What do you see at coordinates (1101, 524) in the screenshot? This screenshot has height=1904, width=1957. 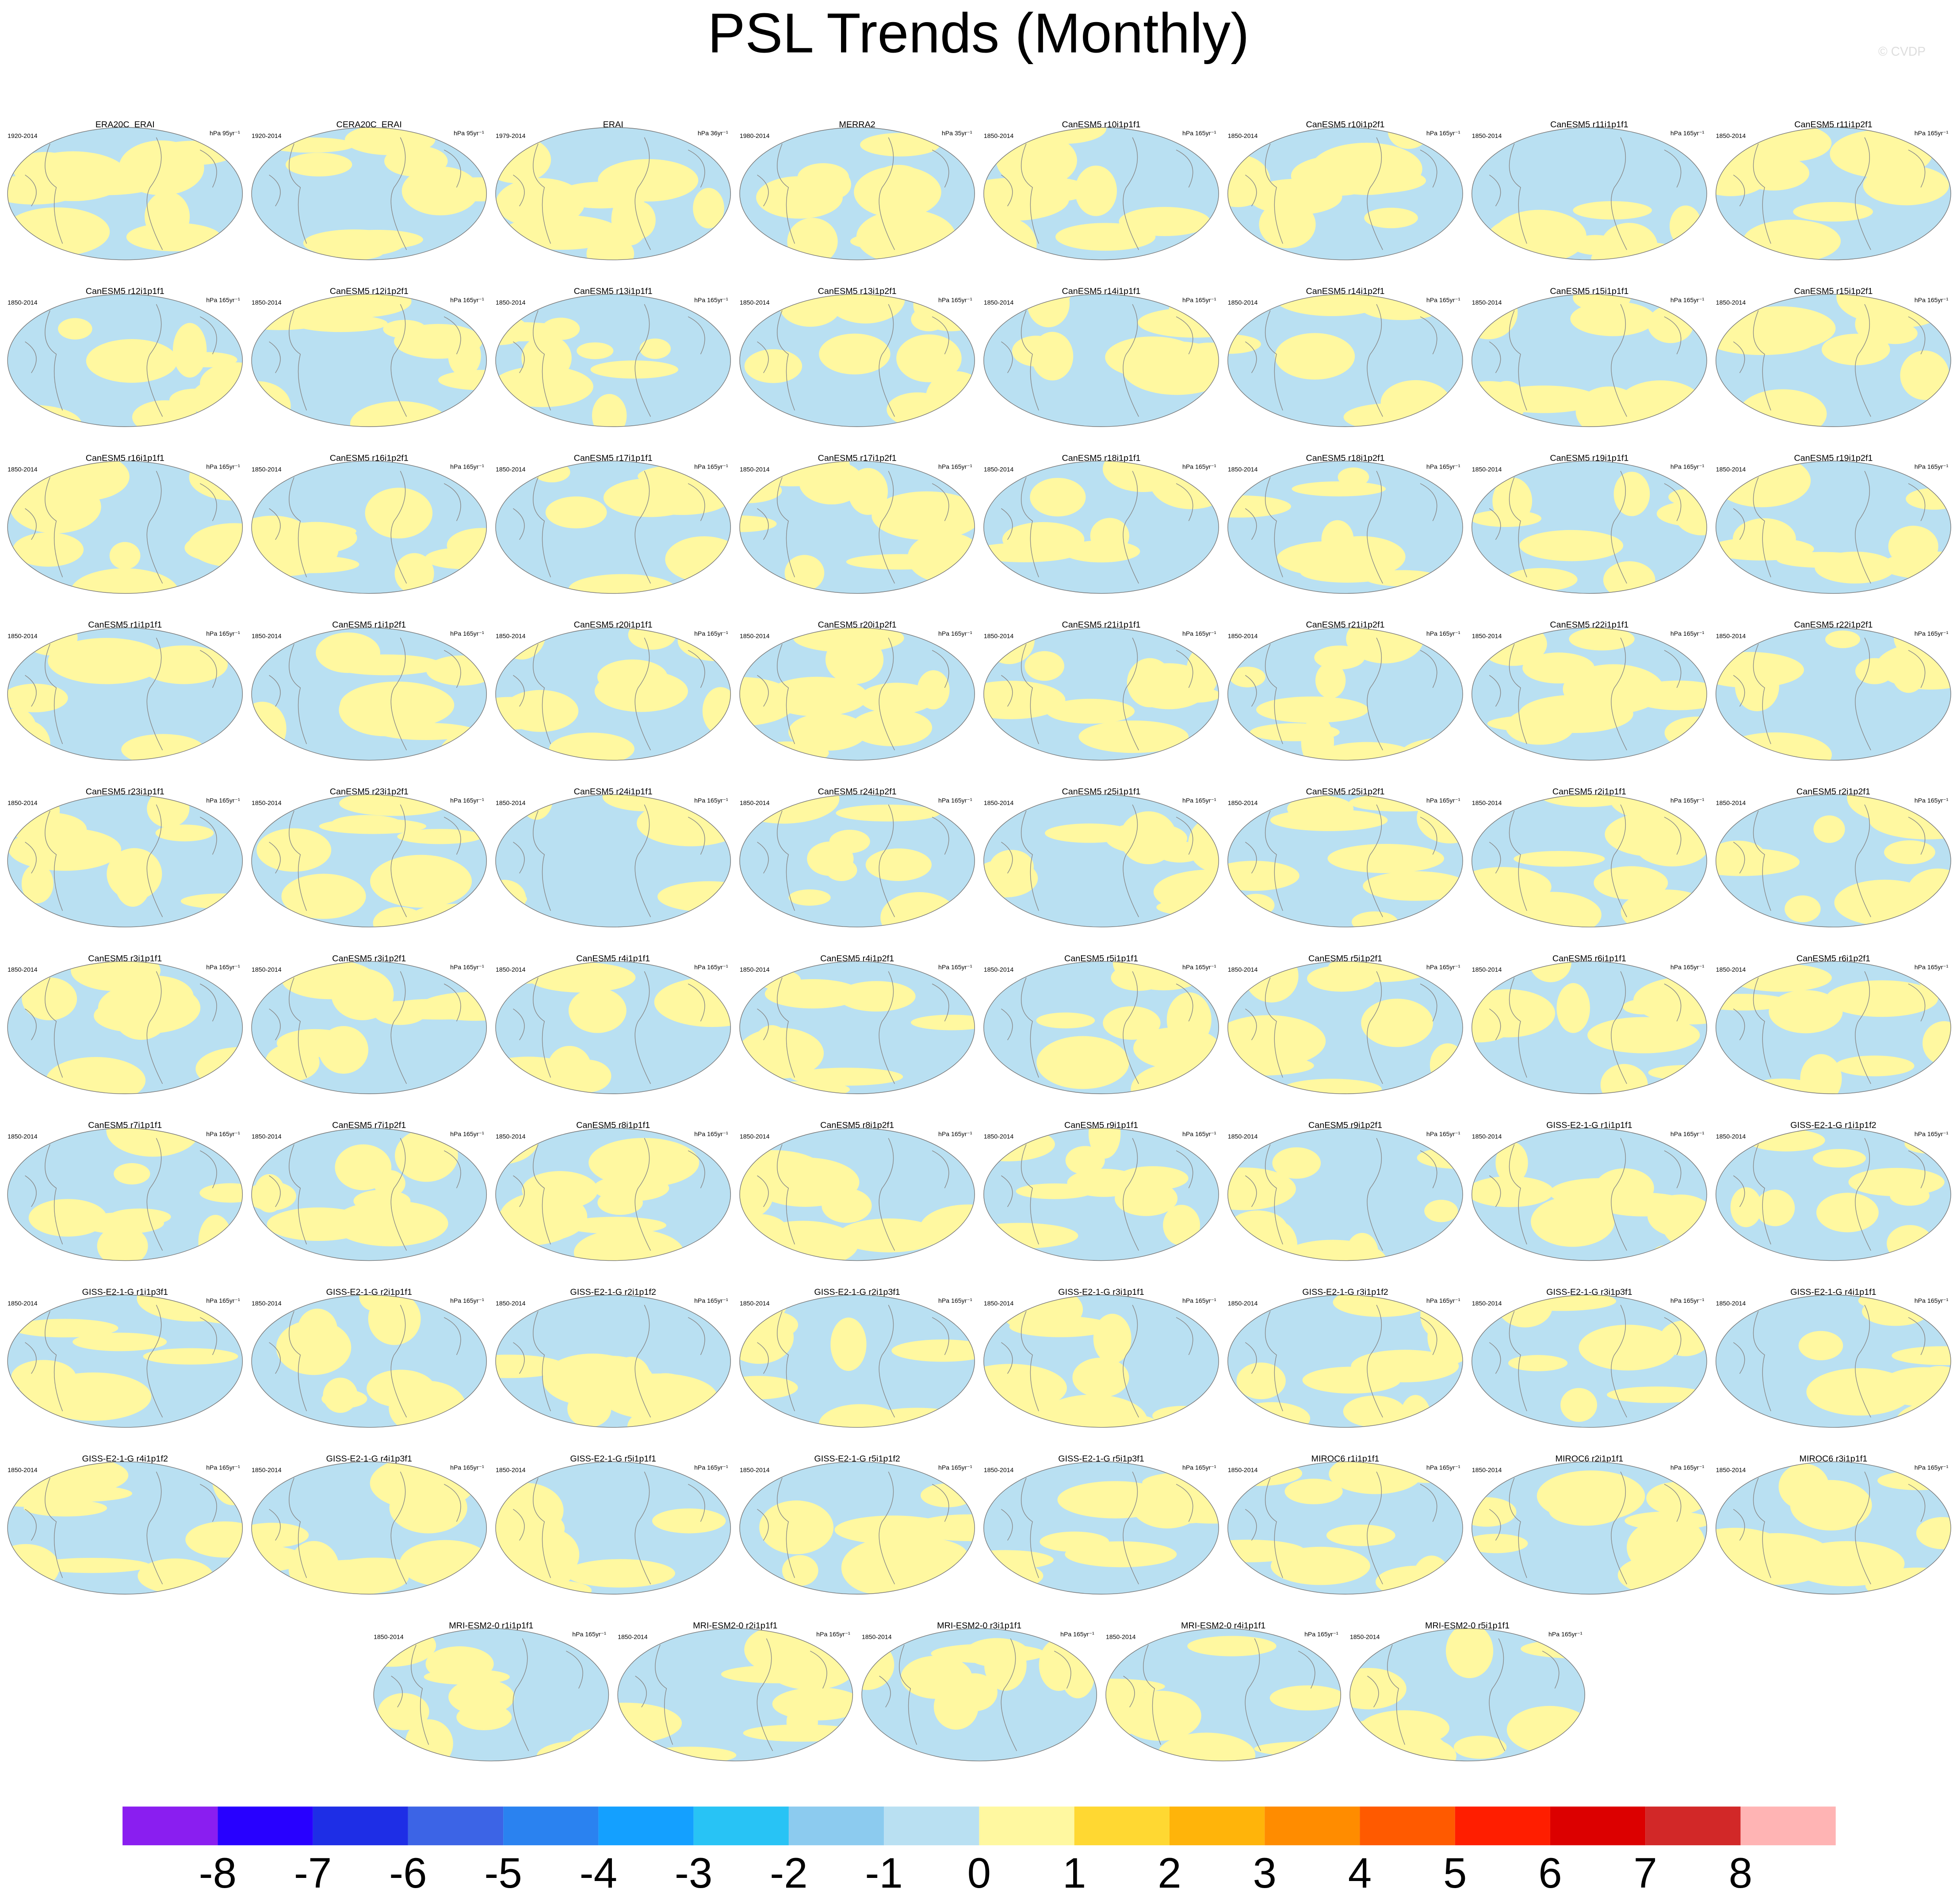 I see `map-panel: CanESM5 r18i1p1f1 1850-2014 hPa 165yr⁻¹` at bounding box center [1101, 524].